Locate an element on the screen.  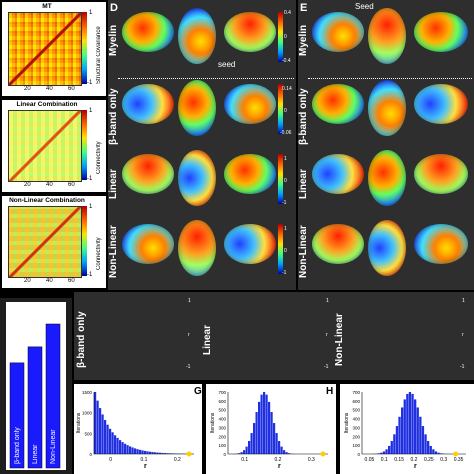
hist-h-xtick: 0.2 is located at coordinates (278, 460).